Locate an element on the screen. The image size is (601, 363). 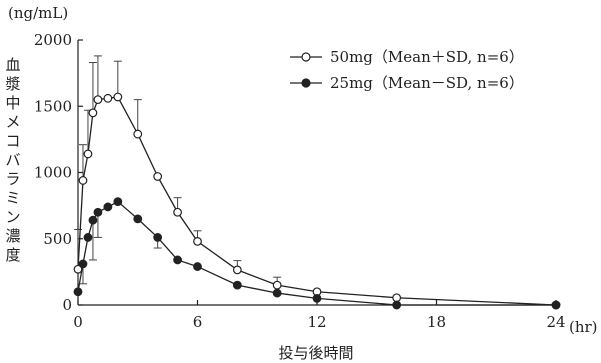
x-tick-label: 6 is located at coordinates (198, 322).